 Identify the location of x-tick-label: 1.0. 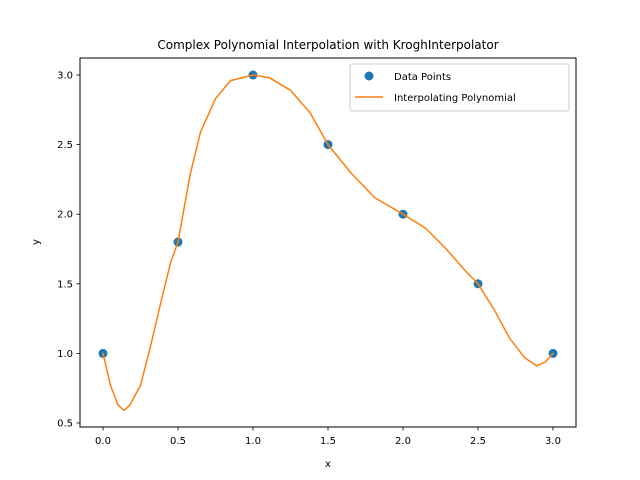
(253, 441).